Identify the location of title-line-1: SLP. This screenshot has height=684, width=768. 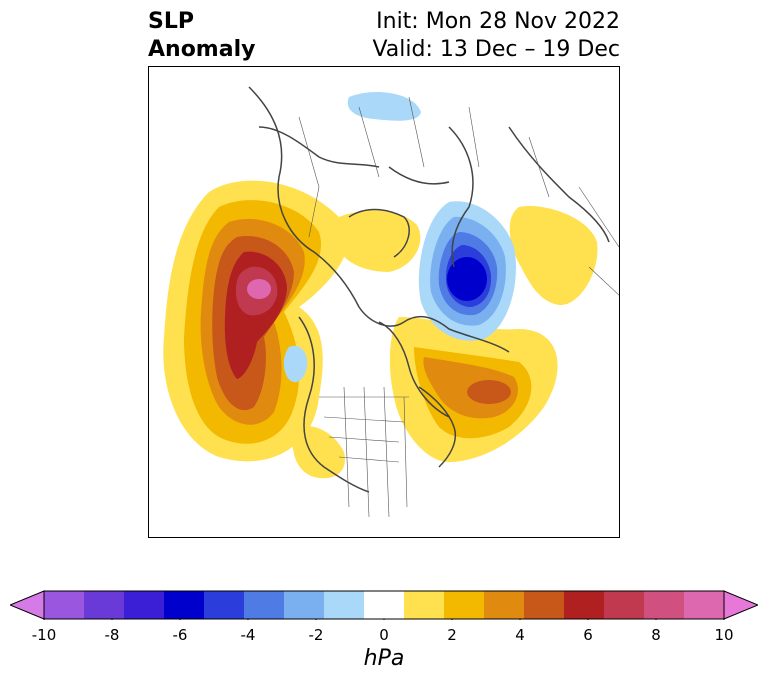
(171, 21).